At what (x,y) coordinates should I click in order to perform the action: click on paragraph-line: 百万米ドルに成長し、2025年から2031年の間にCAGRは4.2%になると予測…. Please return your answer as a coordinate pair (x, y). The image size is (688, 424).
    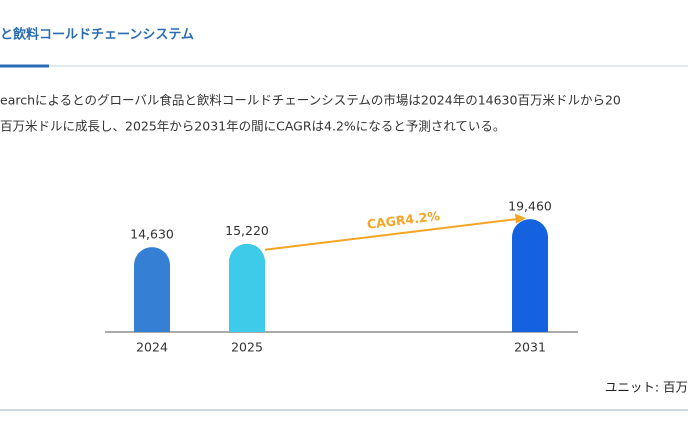
    Looking at the image, I should click on (252, 126).